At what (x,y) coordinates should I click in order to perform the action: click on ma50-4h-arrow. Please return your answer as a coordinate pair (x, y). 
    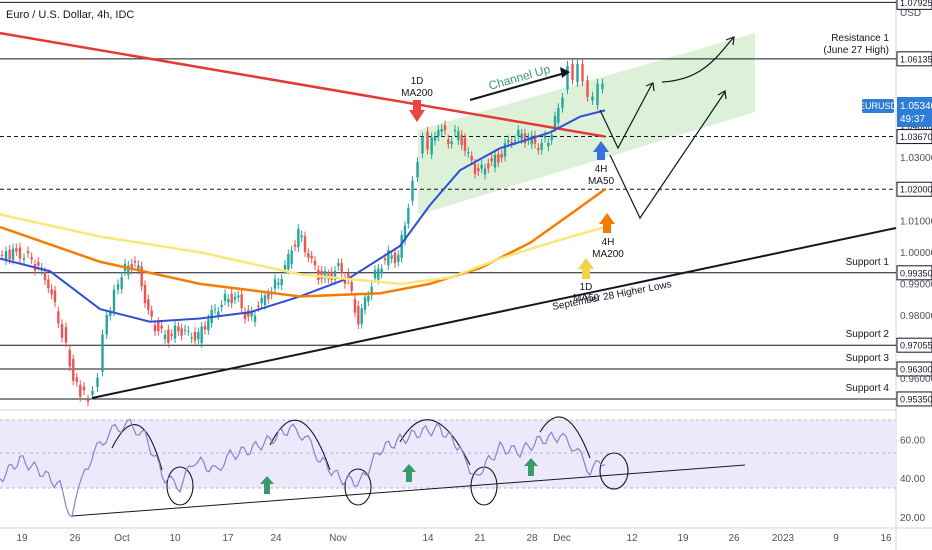
    Looking at the image, I should click on (601, 150).